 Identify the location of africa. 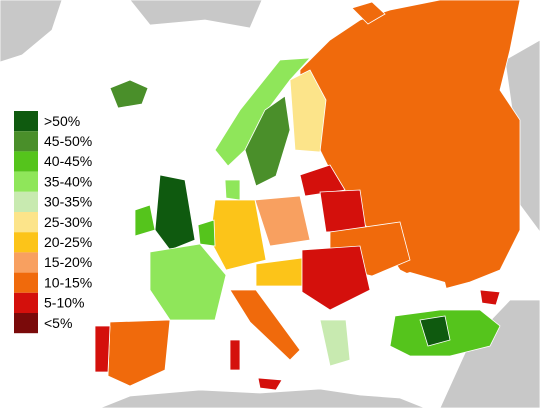
(262, 398).